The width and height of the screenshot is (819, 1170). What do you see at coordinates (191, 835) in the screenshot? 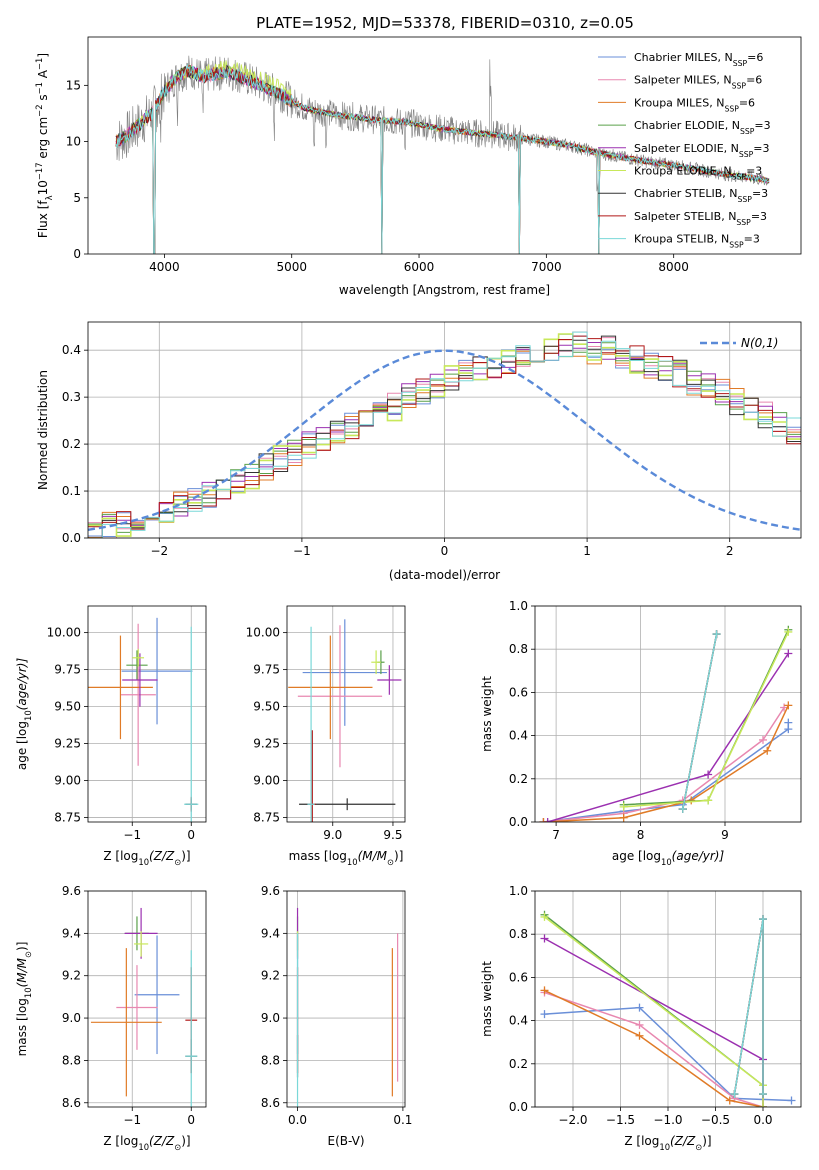
I see `x-tick-label: 0` at bounding box center [191, 835].